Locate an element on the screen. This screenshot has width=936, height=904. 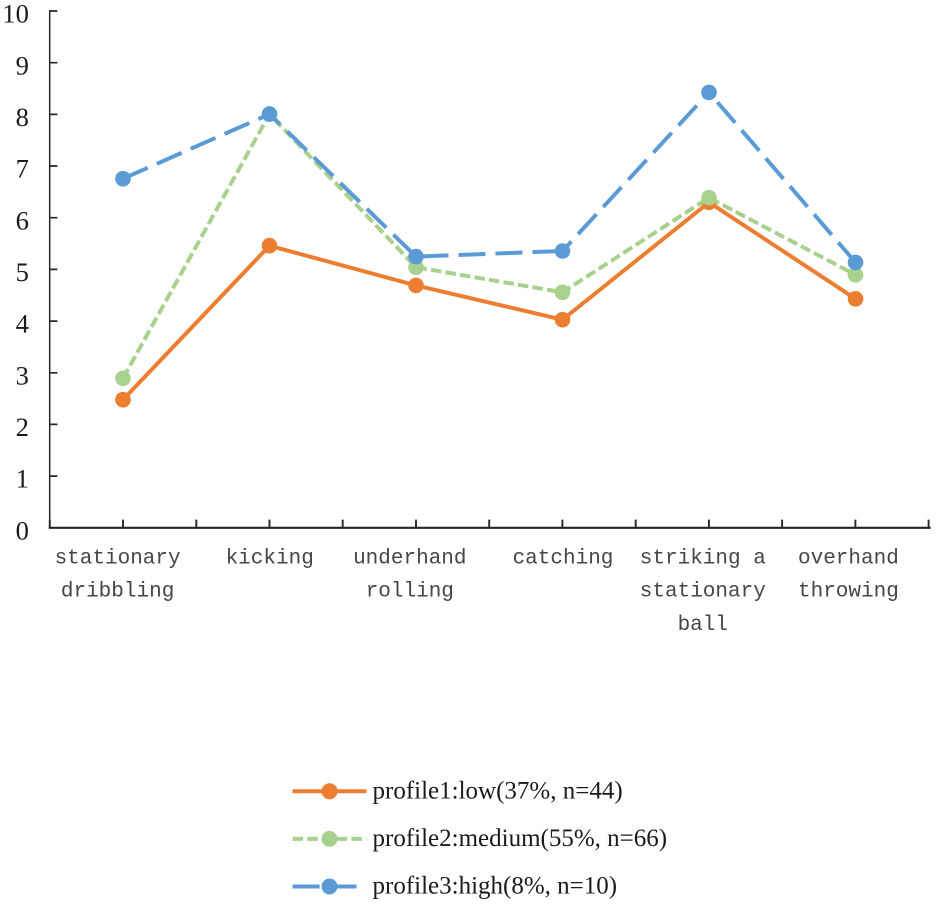
svg-text: rolling is located at coordinates (410, 592).